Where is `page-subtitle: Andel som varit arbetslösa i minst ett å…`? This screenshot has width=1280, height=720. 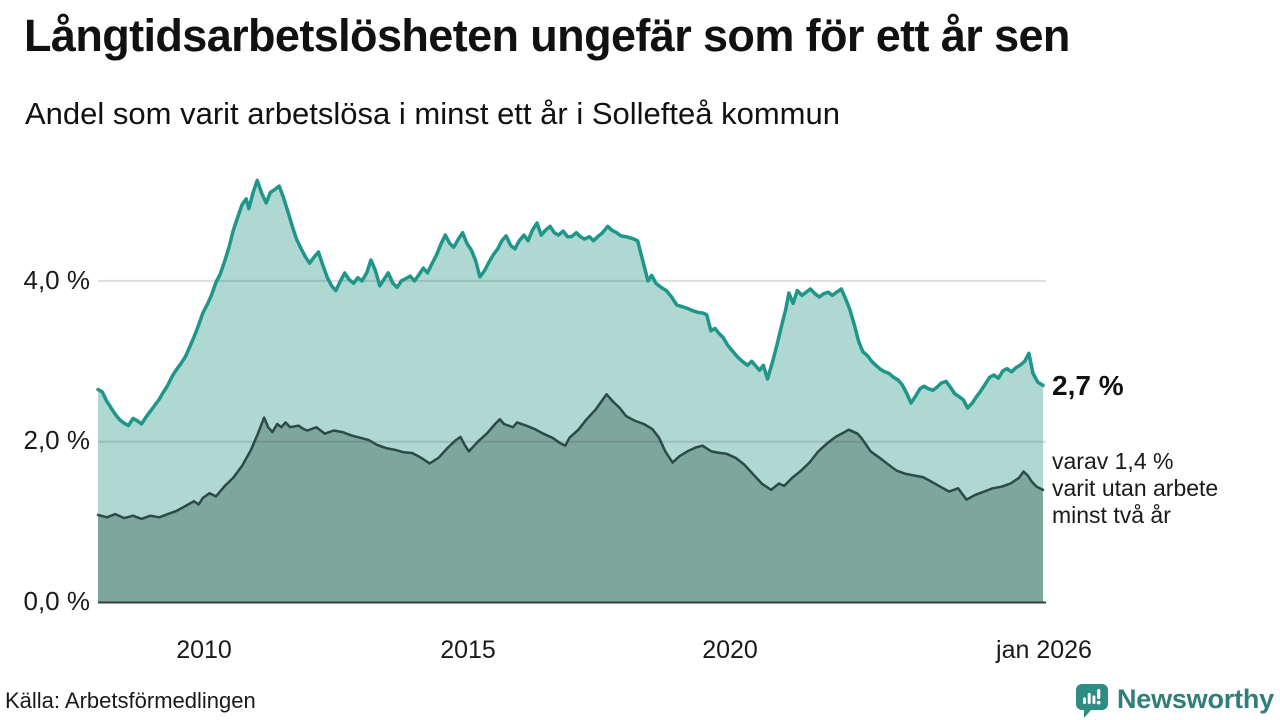 page-subtitle: Andel som varit arbetslösa i minst ett å… is located at coordinates (432, 113).